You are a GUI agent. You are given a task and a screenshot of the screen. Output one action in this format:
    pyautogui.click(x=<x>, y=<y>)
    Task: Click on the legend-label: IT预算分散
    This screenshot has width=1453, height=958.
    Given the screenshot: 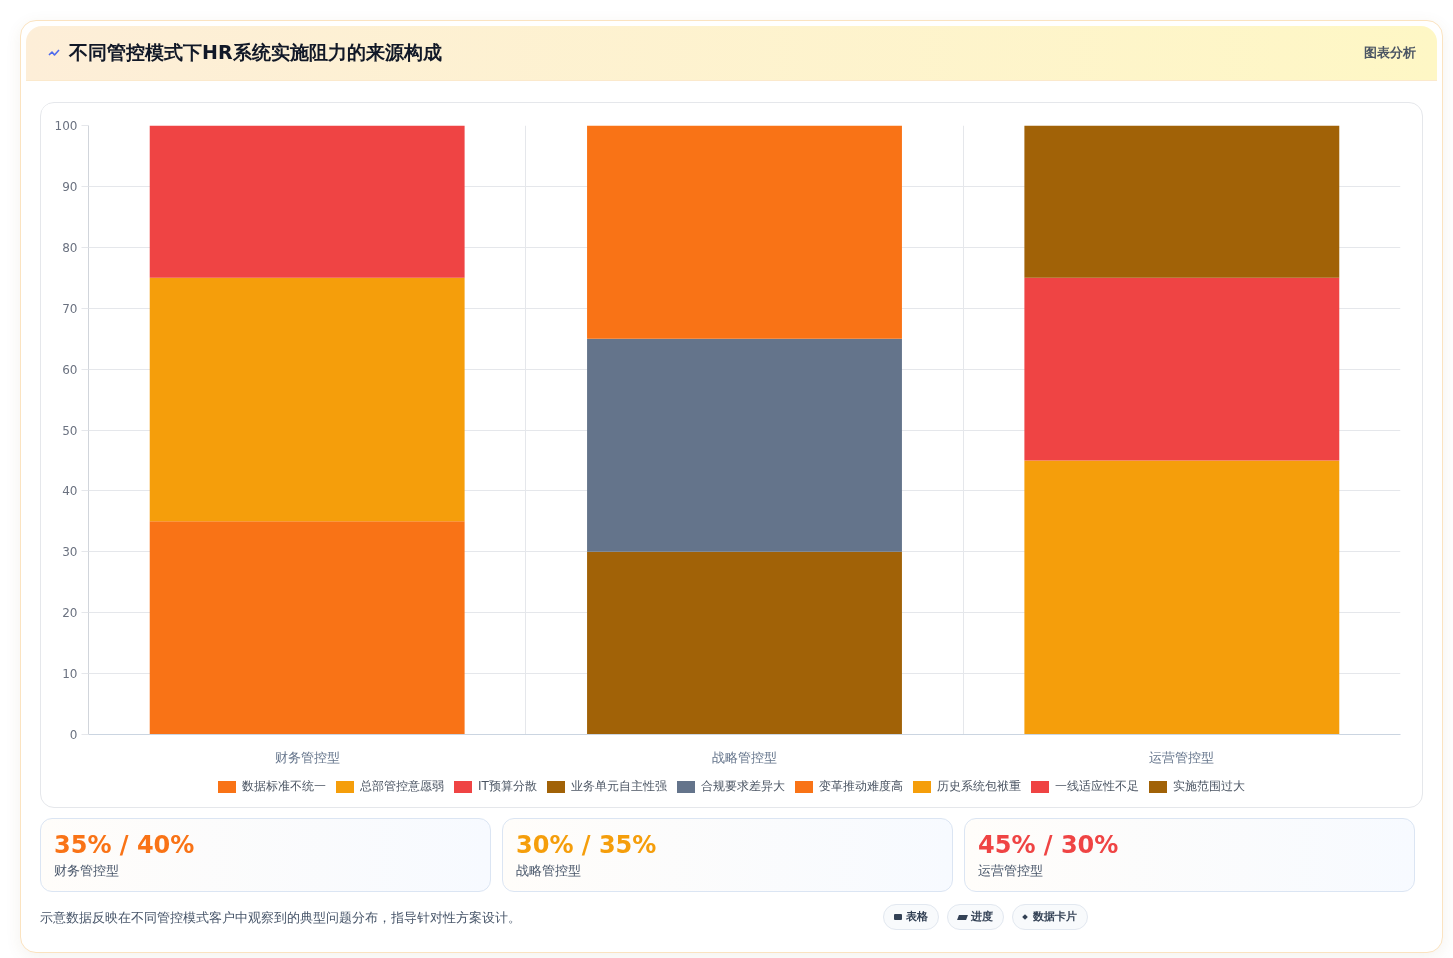 What is the action you would take?
    pyautogui.click(x=507, y=787)
    